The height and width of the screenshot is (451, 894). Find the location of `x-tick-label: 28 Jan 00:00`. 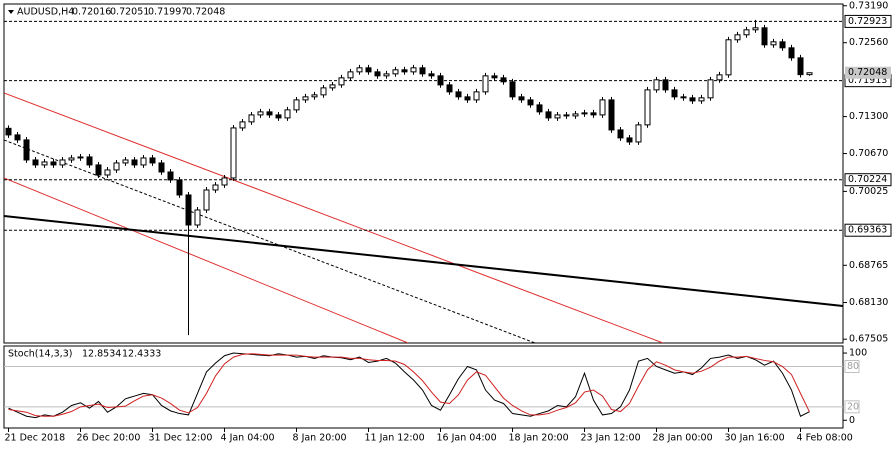

x-tick-label: 28 Jan 00:00 is located at coordinates (683, 438).